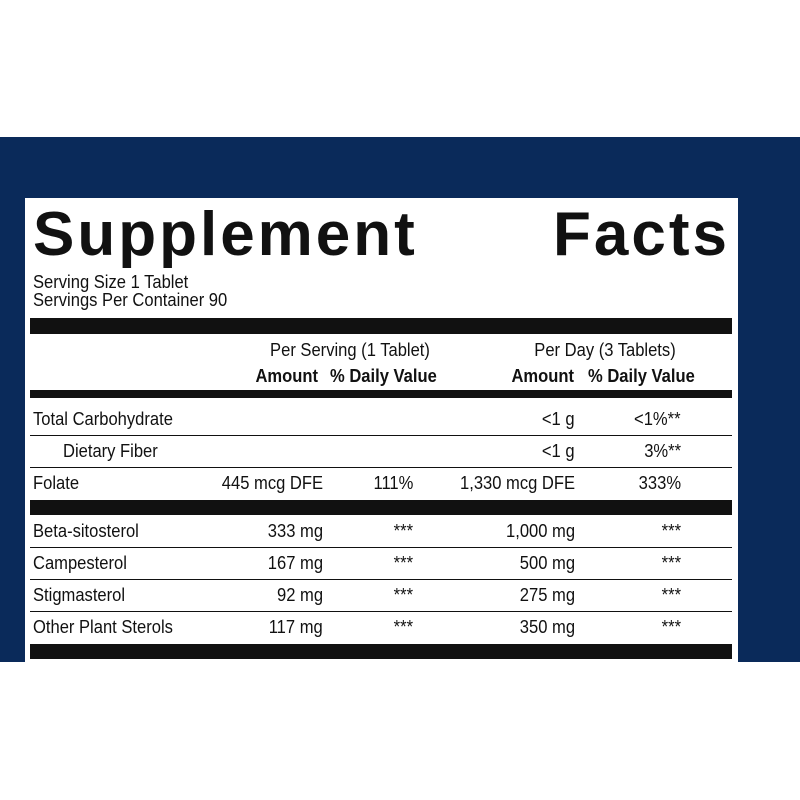 The image size is (800, 800). What do you see at coordinates (295, 563) in the screenshot?
I see `nutrient-value: 167 mg` at bounding box center [295, 563].